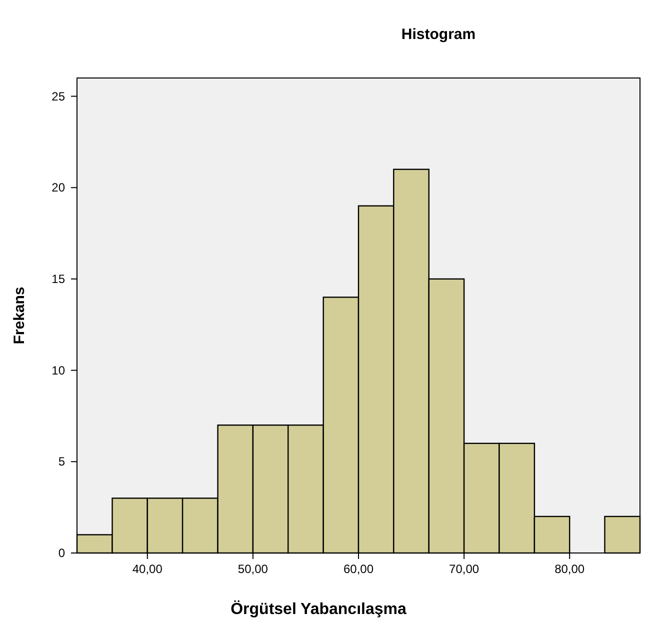  What do you see at coordinates (59, 187) in the screenshot?
I see `y-tick-label: 20` at bounding box center [59, 187].